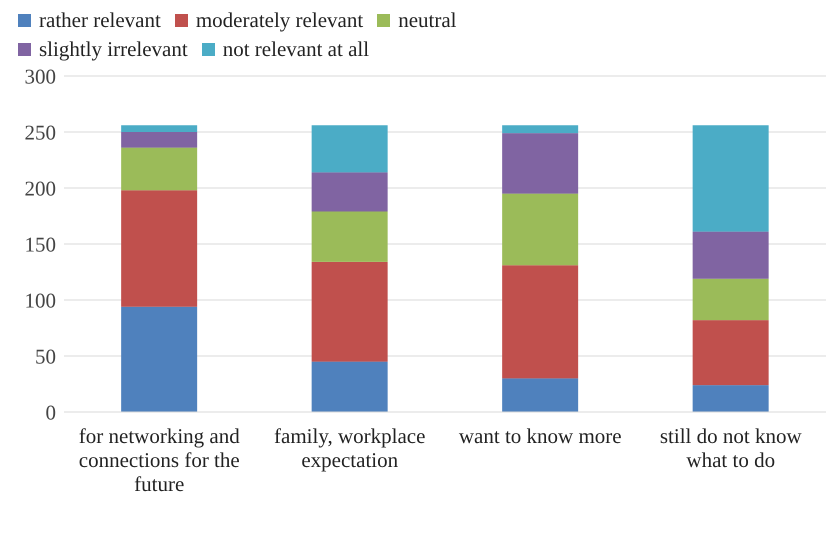 The width and height of the screenshot is (838, 535). Describe the element at coordinates (40, 244) in the screenshot. I see `y-tick-label: 150` at that location.